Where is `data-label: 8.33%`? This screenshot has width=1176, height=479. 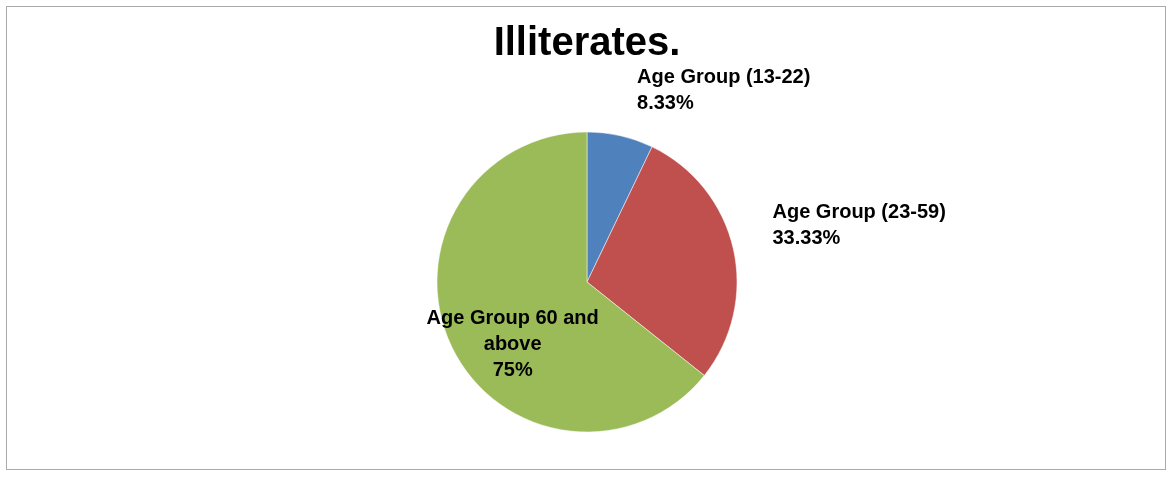
data-label: 8.33% is located at coordinates (665, 101).